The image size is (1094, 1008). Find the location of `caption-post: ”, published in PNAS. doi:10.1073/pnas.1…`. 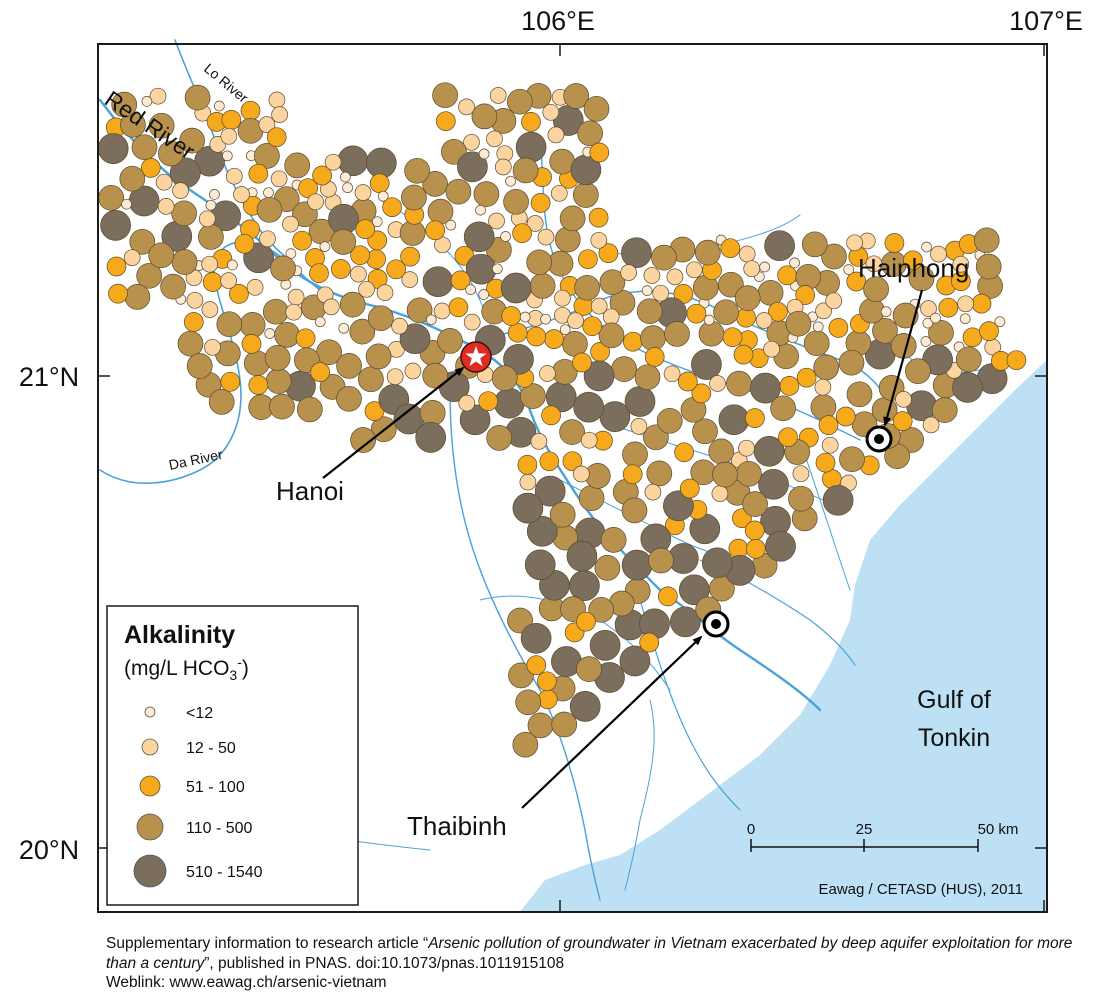

caption-post: ”, published in PNAS. doi:10.1073/pnas.1… is located at coordinates (384, 963).